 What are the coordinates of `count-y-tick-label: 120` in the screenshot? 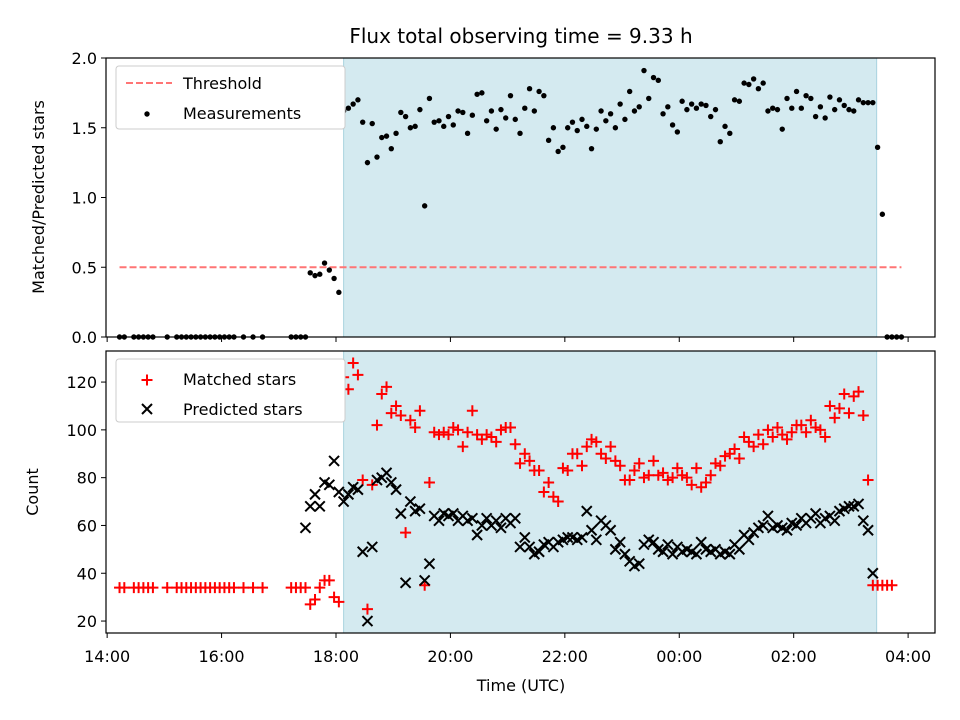 It's located at (81, 382).